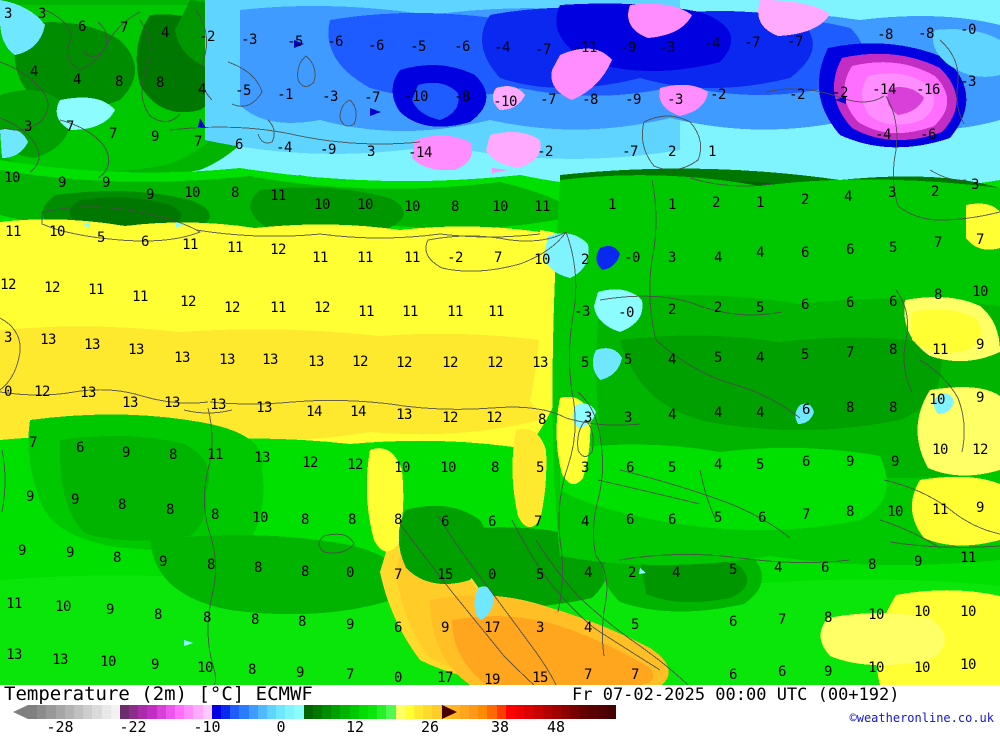  I want to click on colorbar-swatches, so click(322, 712).